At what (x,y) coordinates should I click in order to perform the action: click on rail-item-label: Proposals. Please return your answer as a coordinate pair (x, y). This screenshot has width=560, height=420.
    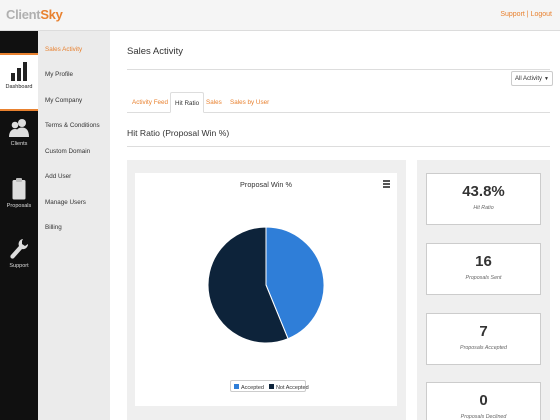
    Looking at the image, I should click on (19, 206).